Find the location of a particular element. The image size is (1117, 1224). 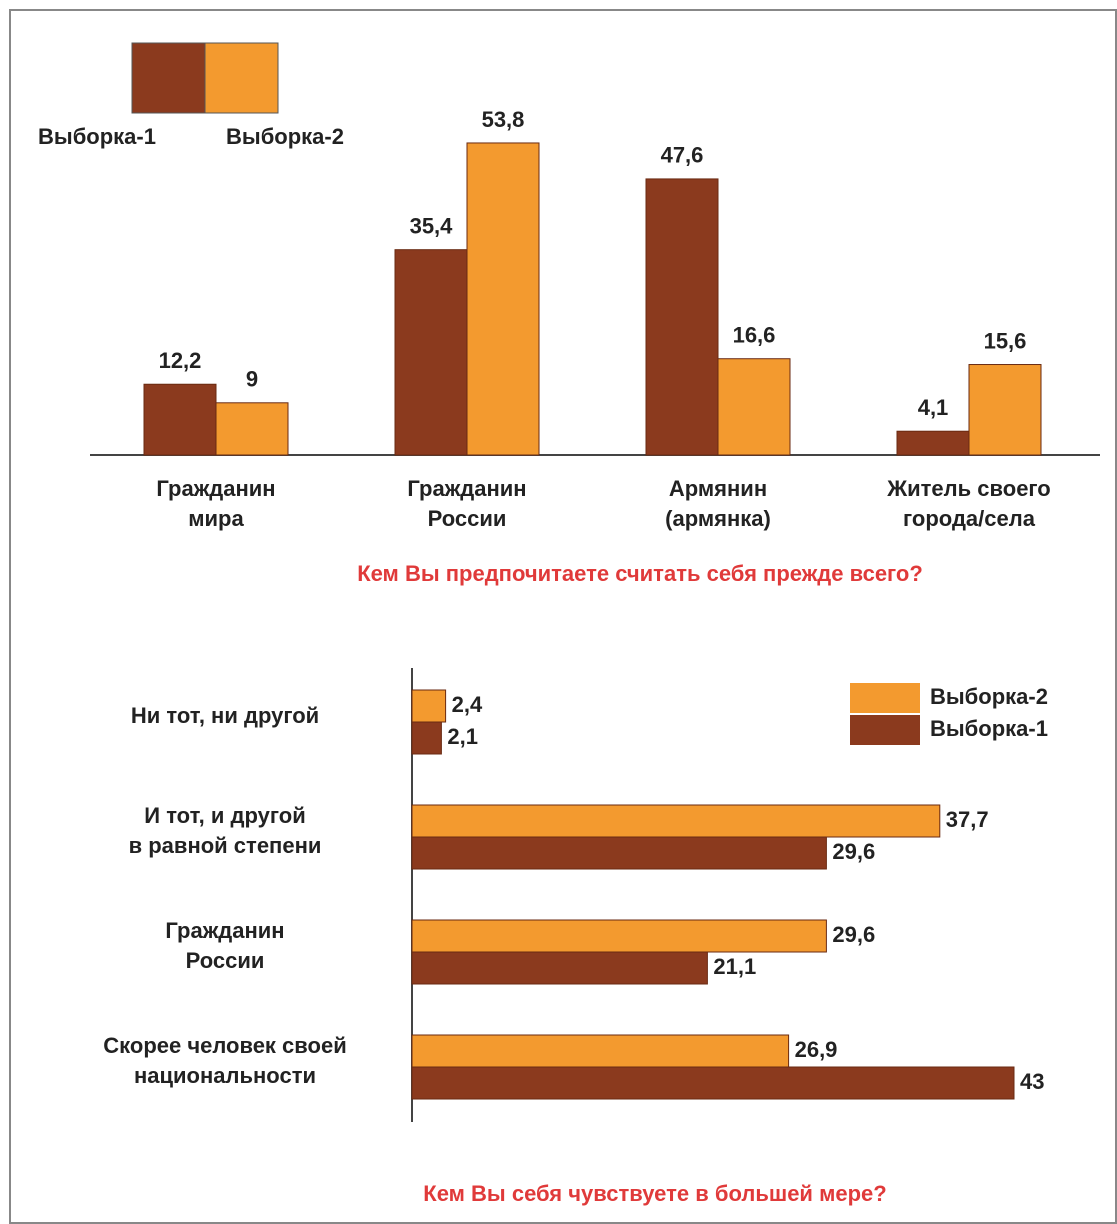

chart-title: Кем Вы себя чувствуете в большей мере? is located at coordinates (654, 1193).